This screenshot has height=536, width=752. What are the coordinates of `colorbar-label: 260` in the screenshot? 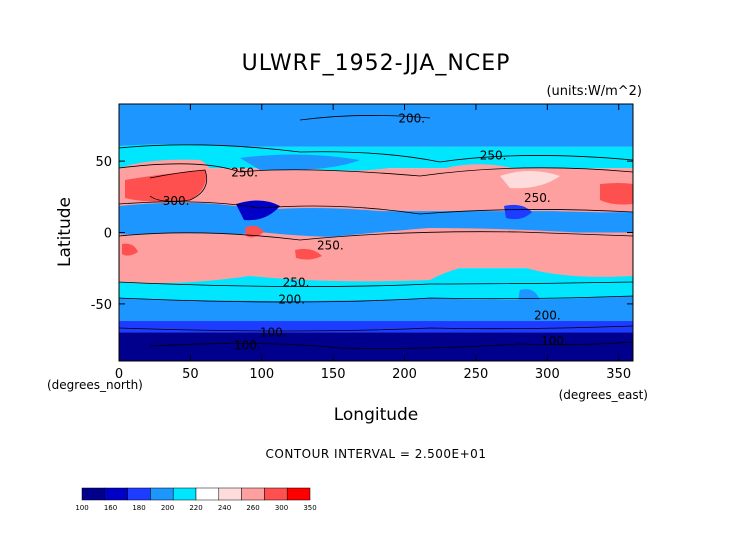 It's located at (252, 508).